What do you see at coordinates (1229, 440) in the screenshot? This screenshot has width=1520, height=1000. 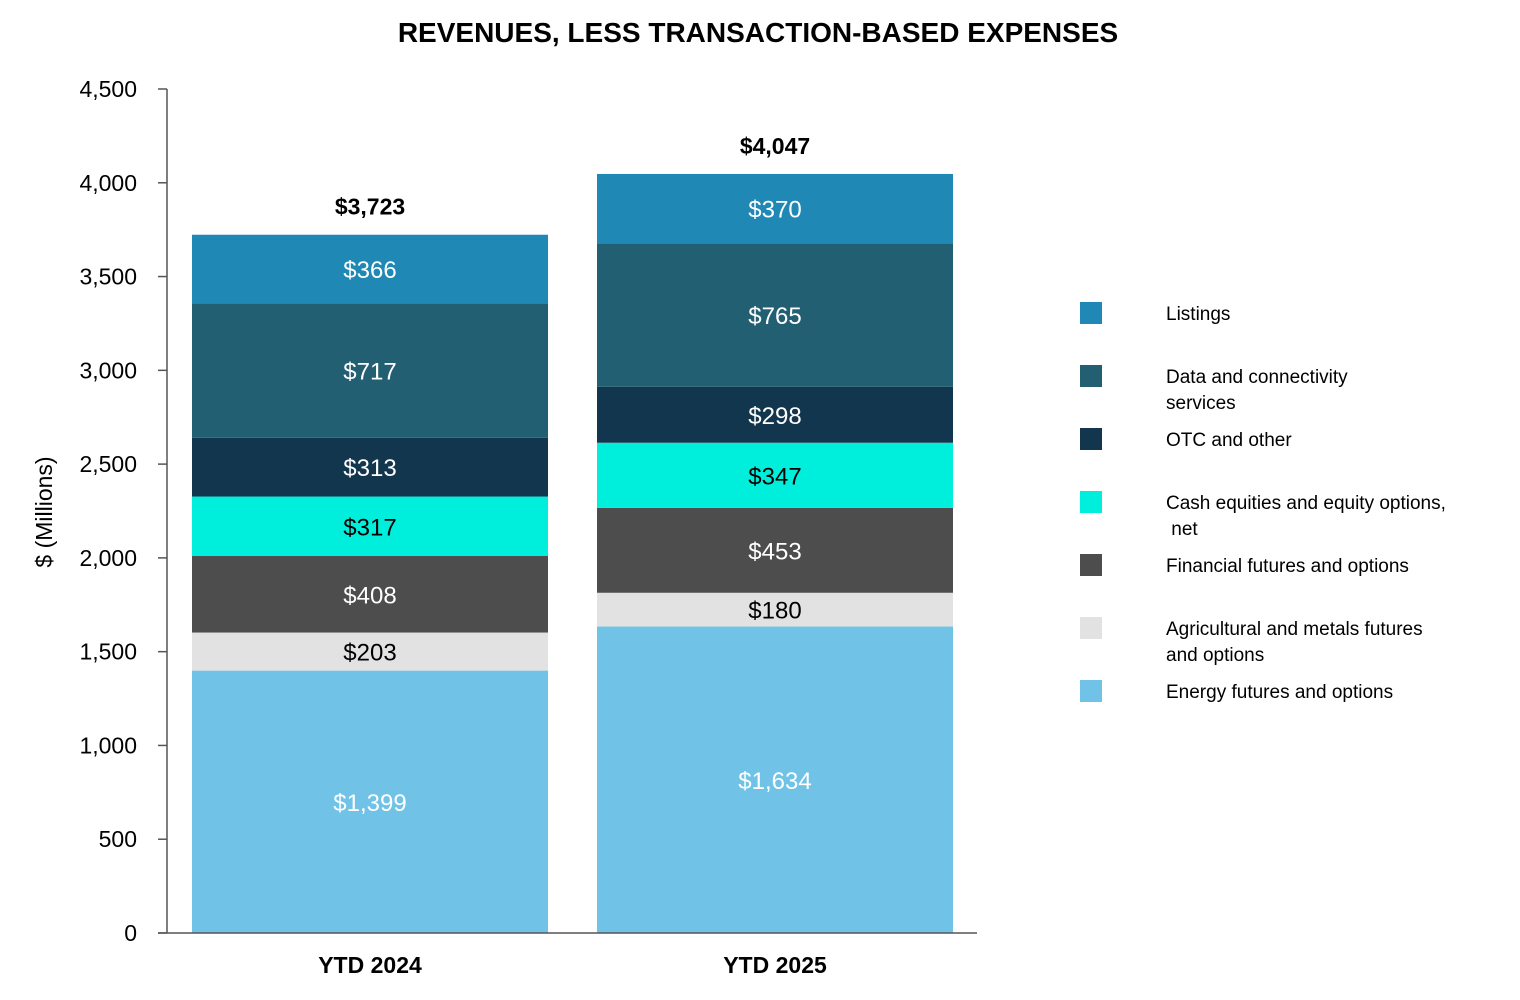 I see `legend-label: OTC and other` at bounding box center [1229, 440].